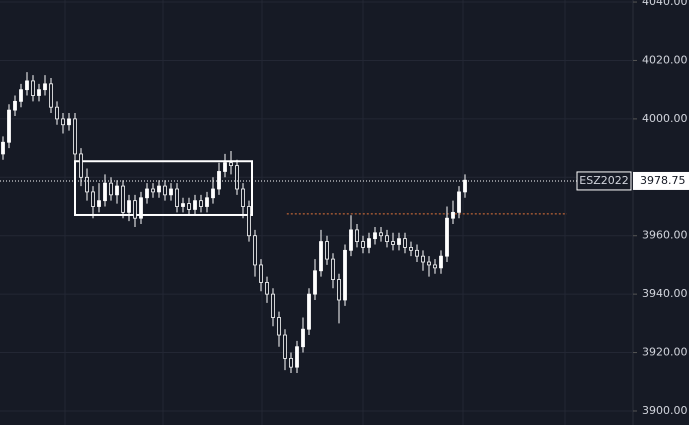 This screenshot has height=425, width=689. I want to click on y-tick-label: 4040.00, so click(665, 4).